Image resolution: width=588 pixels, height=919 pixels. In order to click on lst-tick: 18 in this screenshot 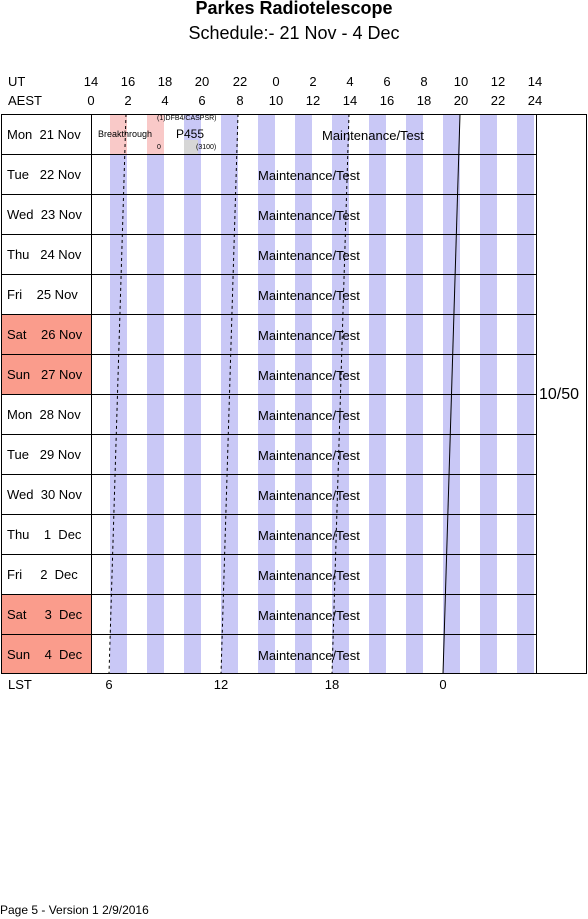, I will do `click(332, 684)`.